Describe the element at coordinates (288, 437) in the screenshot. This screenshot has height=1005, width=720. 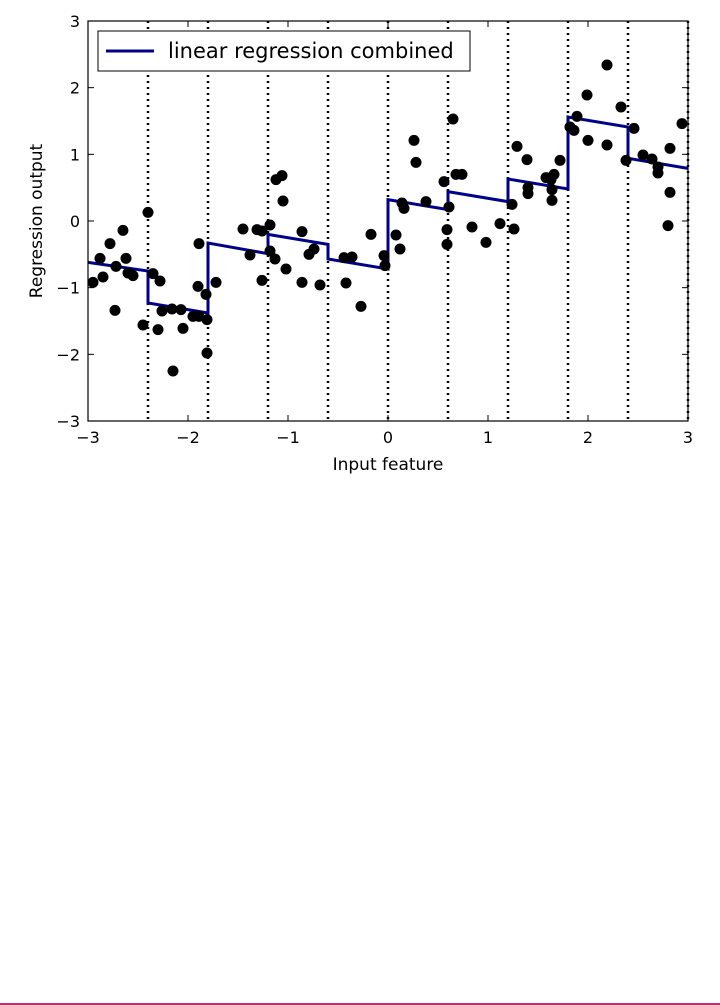
I see `x-tick-label: −1` at that location.